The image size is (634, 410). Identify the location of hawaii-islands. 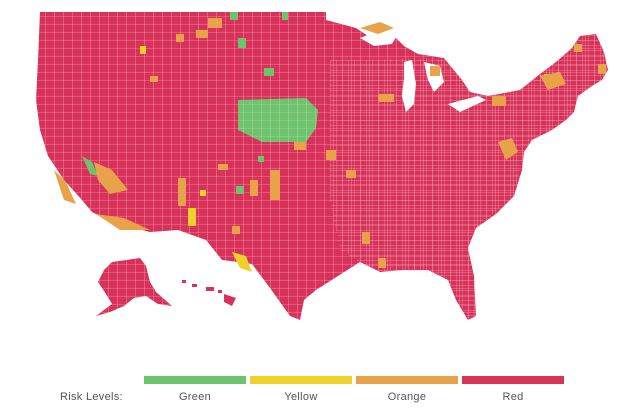
(209, 293).